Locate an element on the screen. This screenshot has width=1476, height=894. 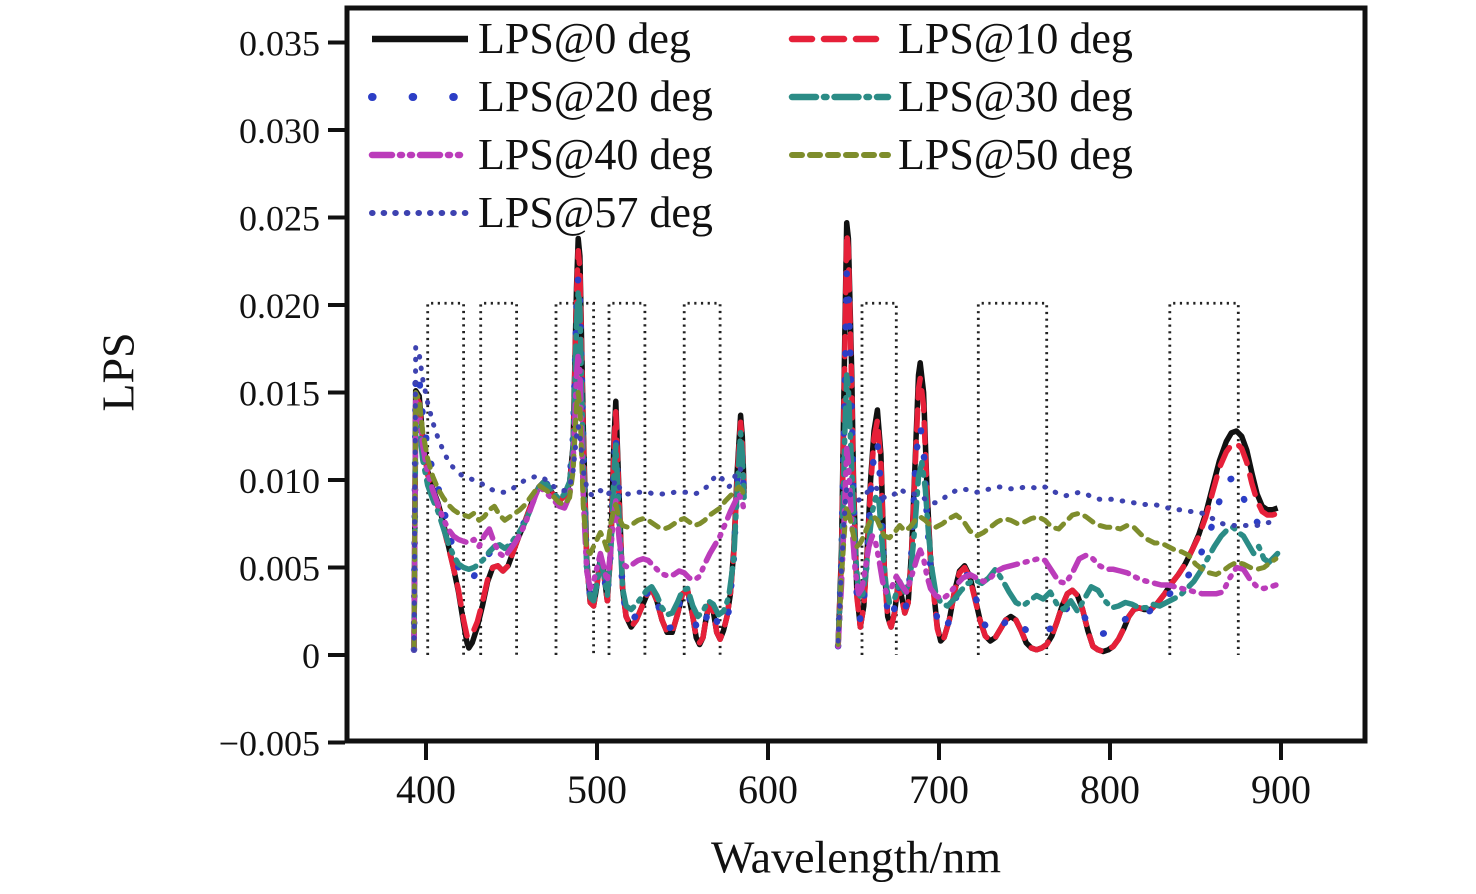
legend-swatch-lps10 is located at coordinates (840, 39).